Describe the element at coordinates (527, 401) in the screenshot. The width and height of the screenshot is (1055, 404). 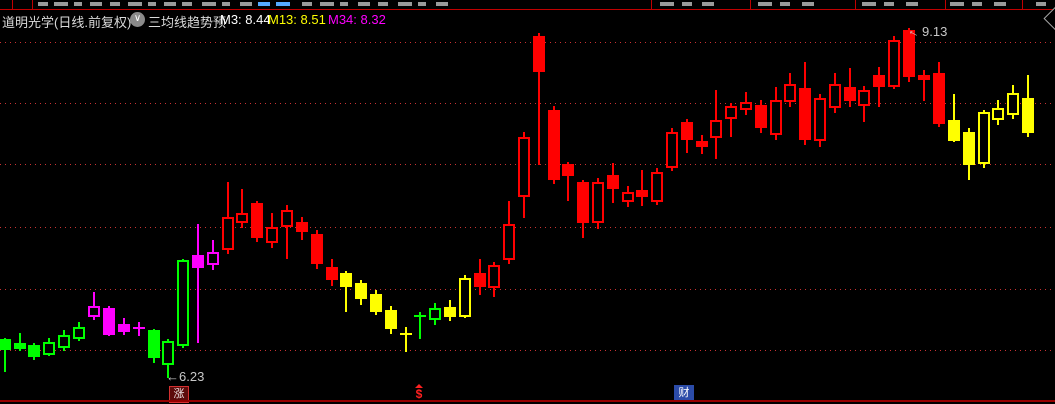
I see `chart-bottom-border` at that location.